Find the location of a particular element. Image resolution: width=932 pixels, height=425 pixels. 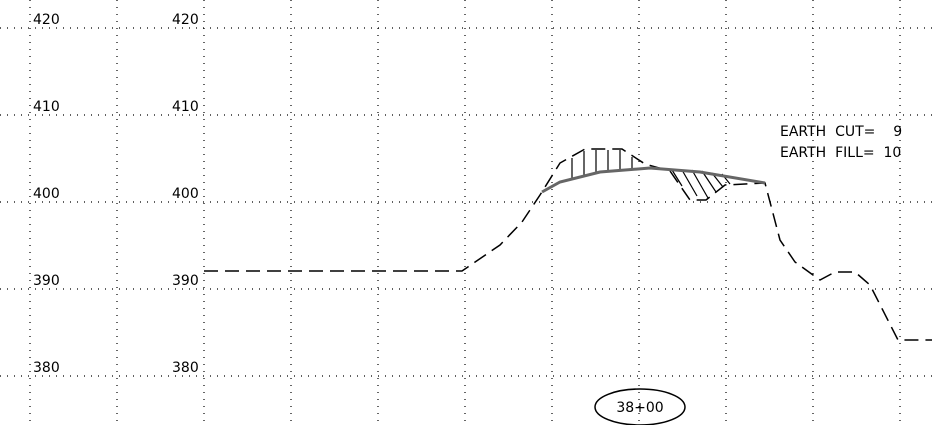

annotation: EARTH CUT= 9 is located at coordinates (841, 132).